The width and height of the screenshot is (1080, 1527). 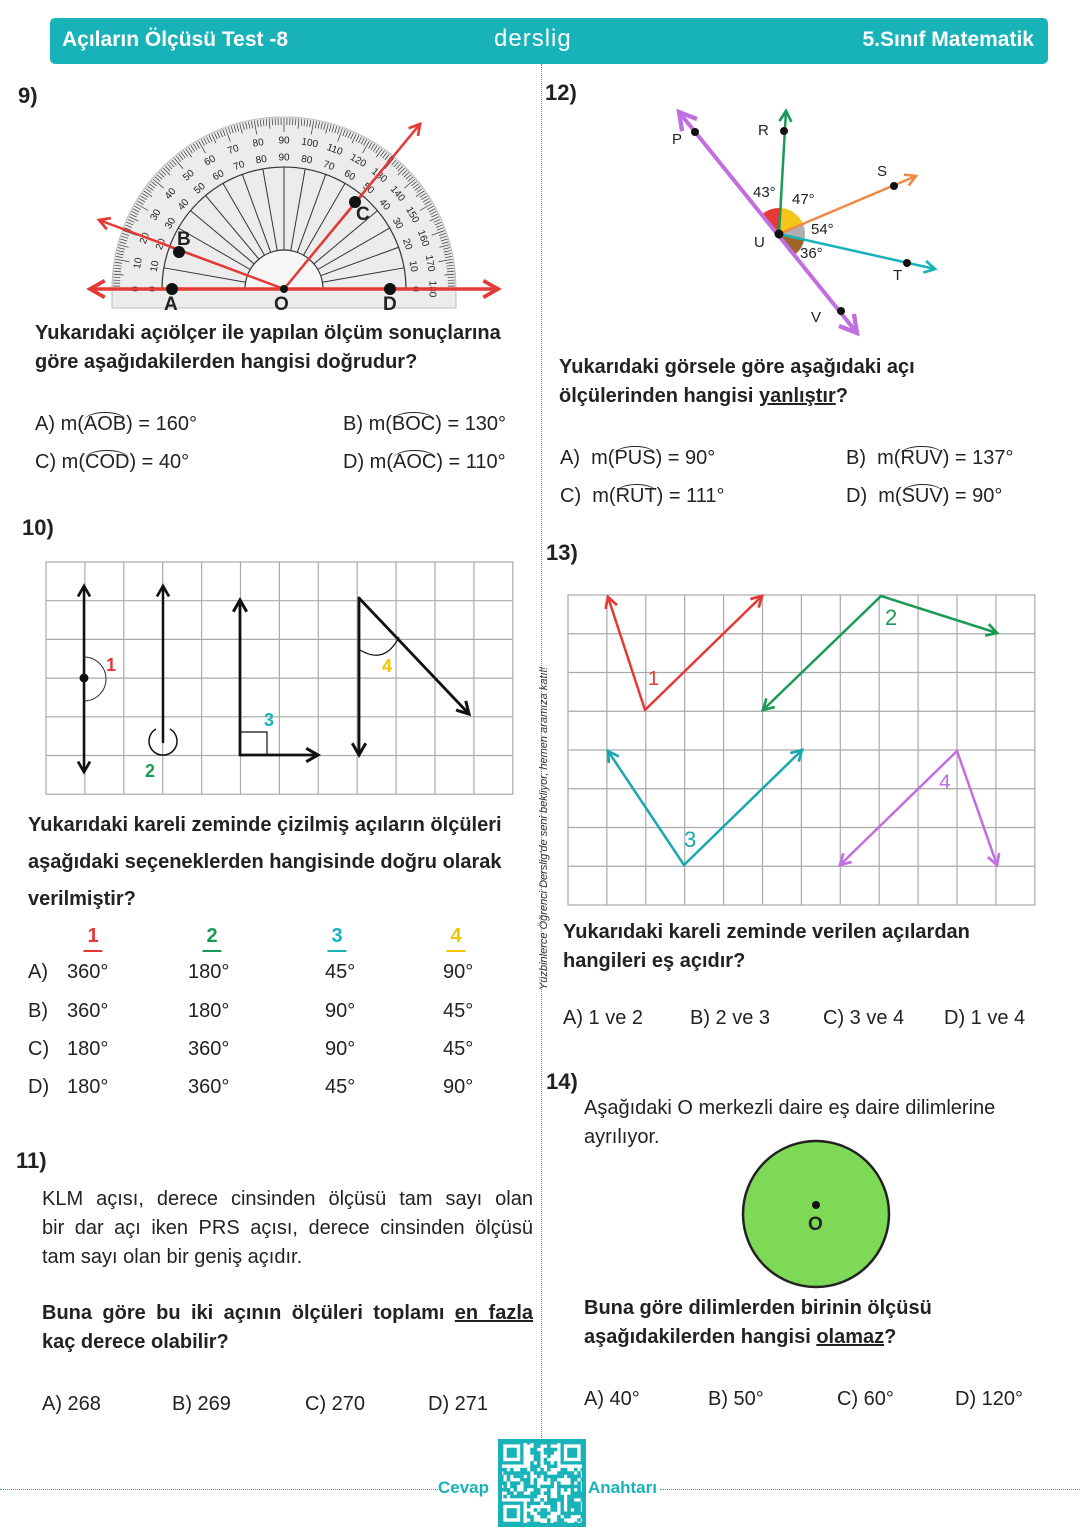 What do you see at coordinates (743, 807) in the screenshot?
I see `grid-angle-3-ray` at bounding box center [743, 807].